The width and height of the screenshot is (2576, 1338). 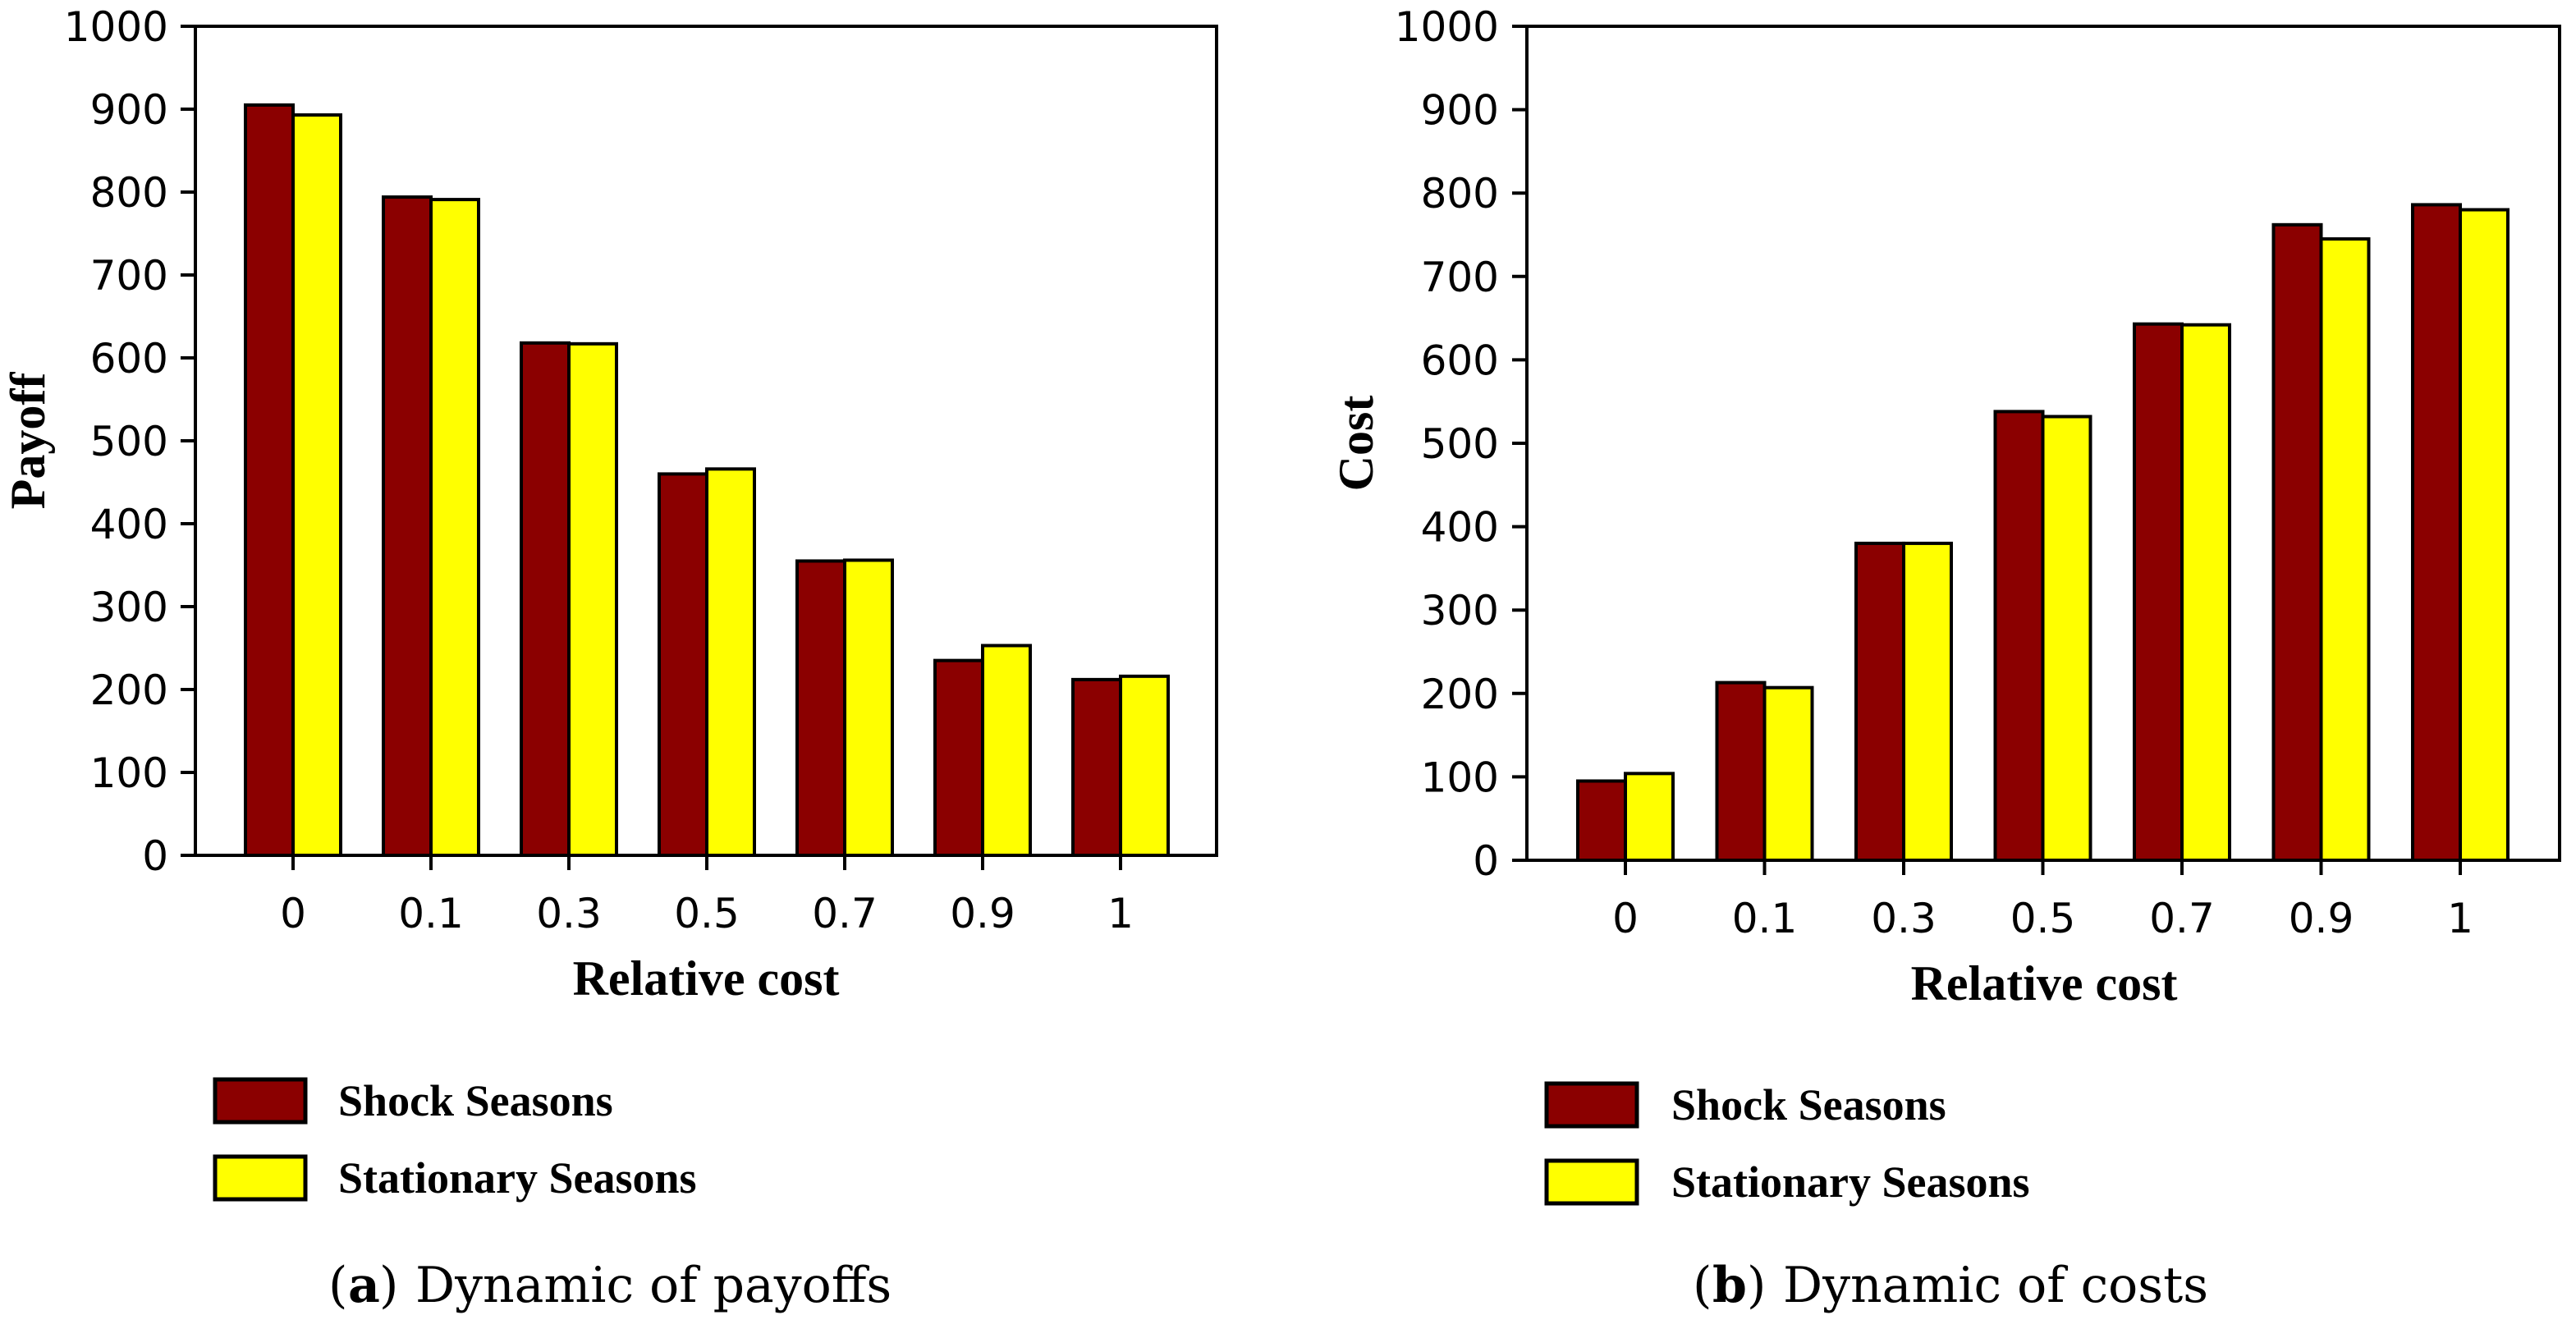 I want to click on payoff-x-tick-label: 0, so click(x=293, y=913).